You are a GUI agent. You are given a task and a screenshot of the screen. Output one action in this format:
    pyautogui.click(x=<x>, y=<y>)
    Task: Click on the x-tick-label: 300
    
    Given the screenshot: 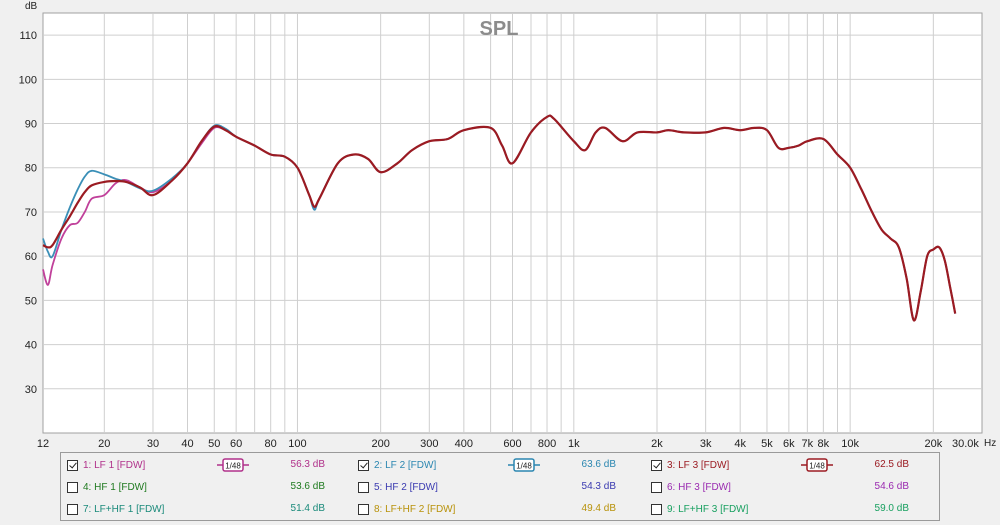 What is the action you would take?
    pyautogui.click(x=429, y=444)
    